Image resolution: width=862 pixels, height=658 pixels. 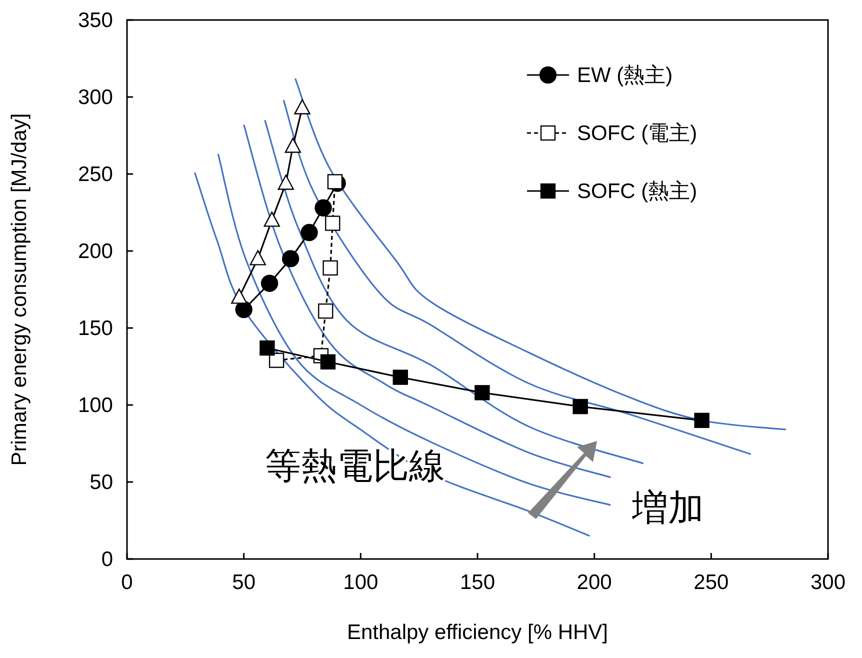 I want to click on x-tick-label: 50, so click(x=244, y=582).